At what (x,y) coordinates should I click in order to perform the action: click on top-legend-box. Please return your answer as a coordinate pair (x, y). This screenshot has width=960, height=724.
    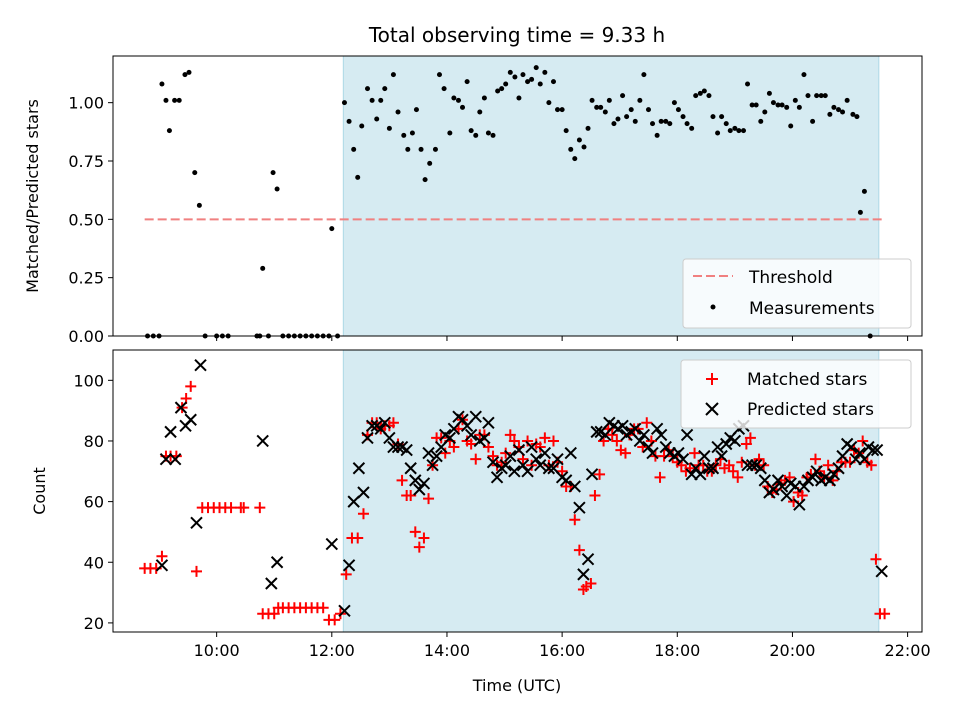
    Looking at the image, I should click on (797, 293).